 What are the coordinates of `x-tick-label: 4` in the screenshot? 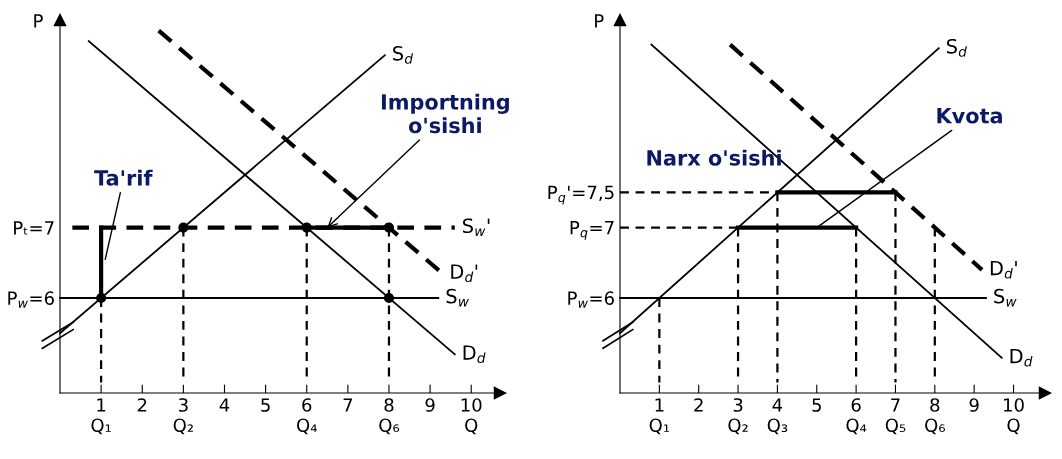 It's located at (224, 405).